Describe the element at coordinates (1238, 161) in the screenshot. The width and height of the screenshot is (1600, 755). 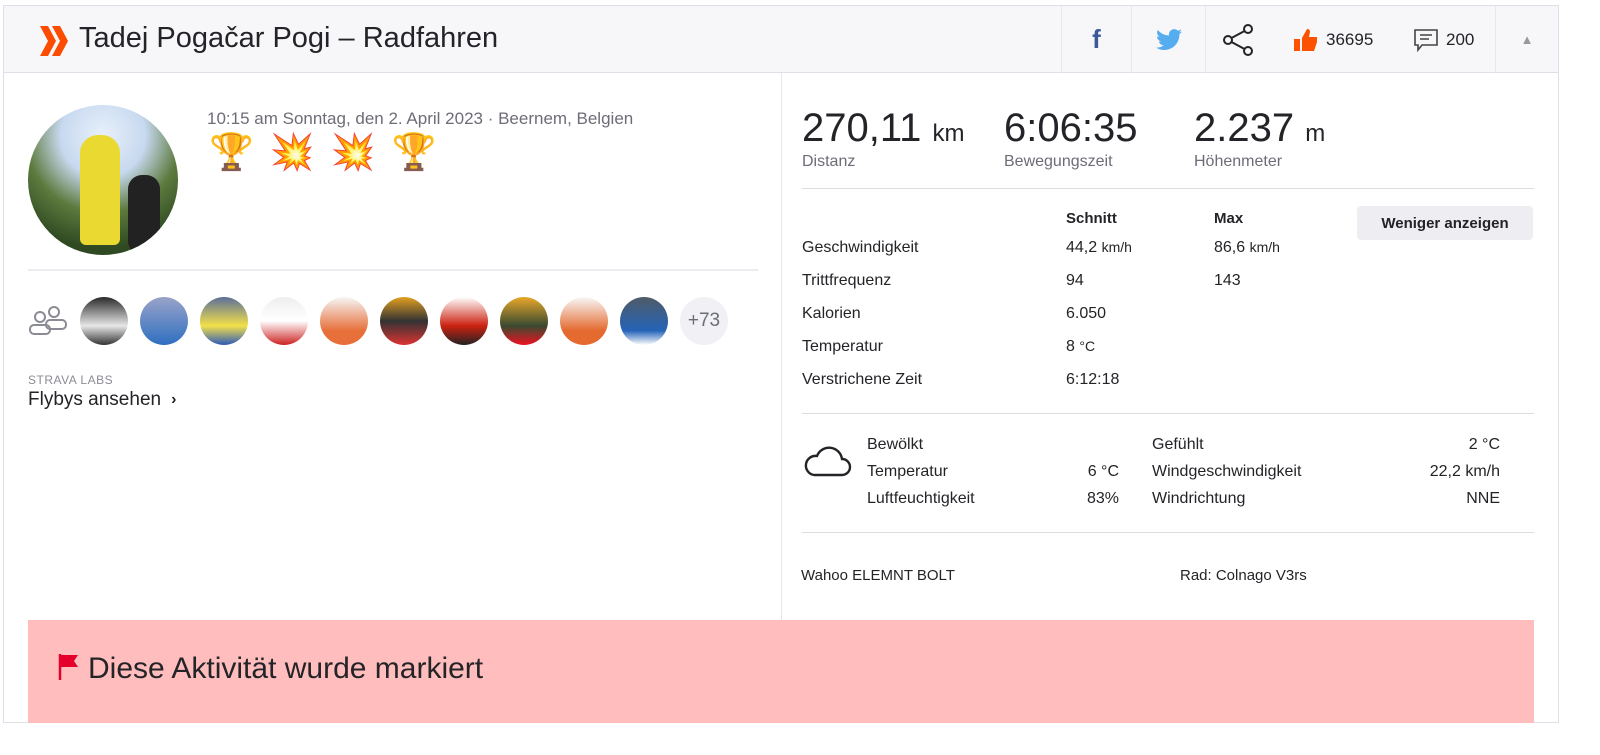
I see `stat-label: Höhenmeter` at that location.